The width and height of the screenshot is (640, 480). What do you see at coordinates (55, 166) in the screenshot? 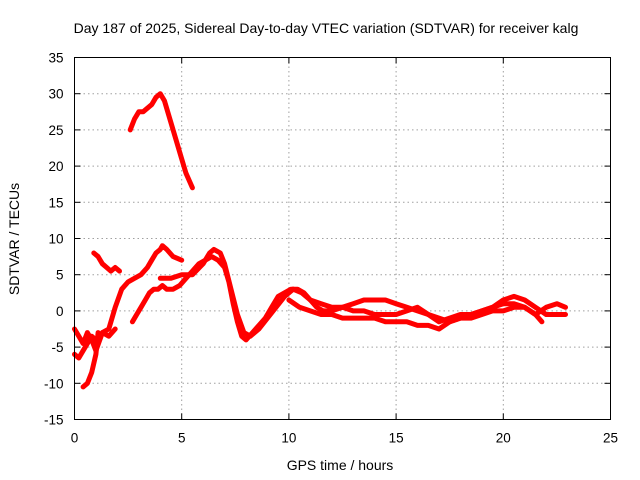
I see `y-tick-label: 20` at bounding box center [55, 166].